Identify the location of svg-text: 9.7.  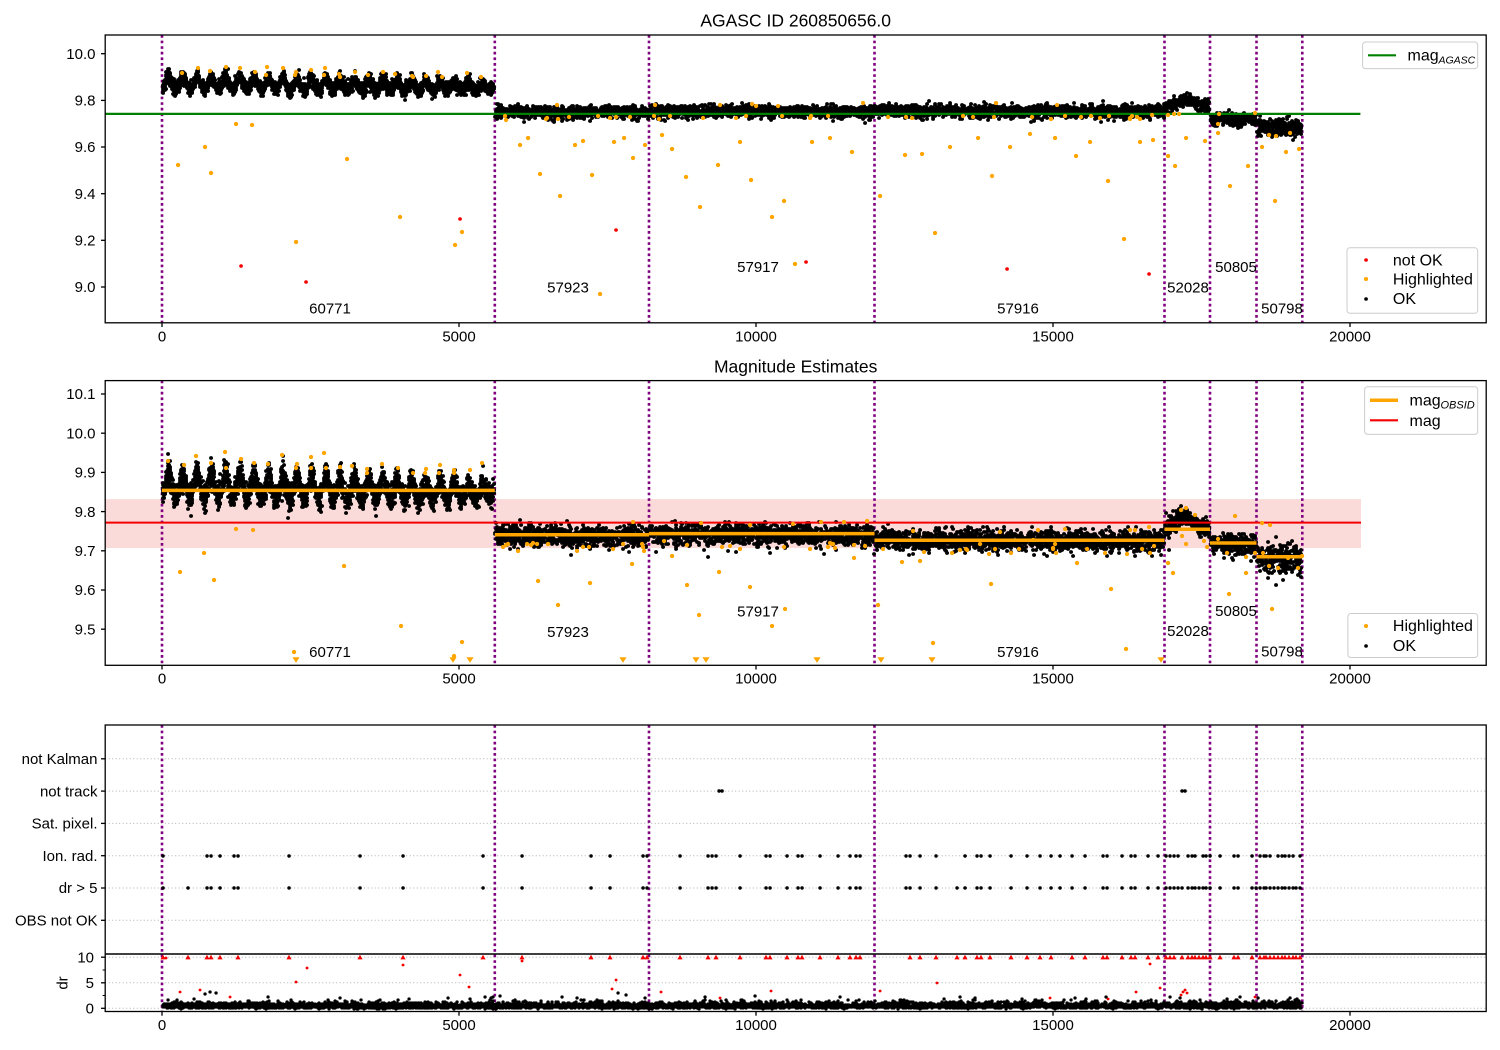
(85, 551).